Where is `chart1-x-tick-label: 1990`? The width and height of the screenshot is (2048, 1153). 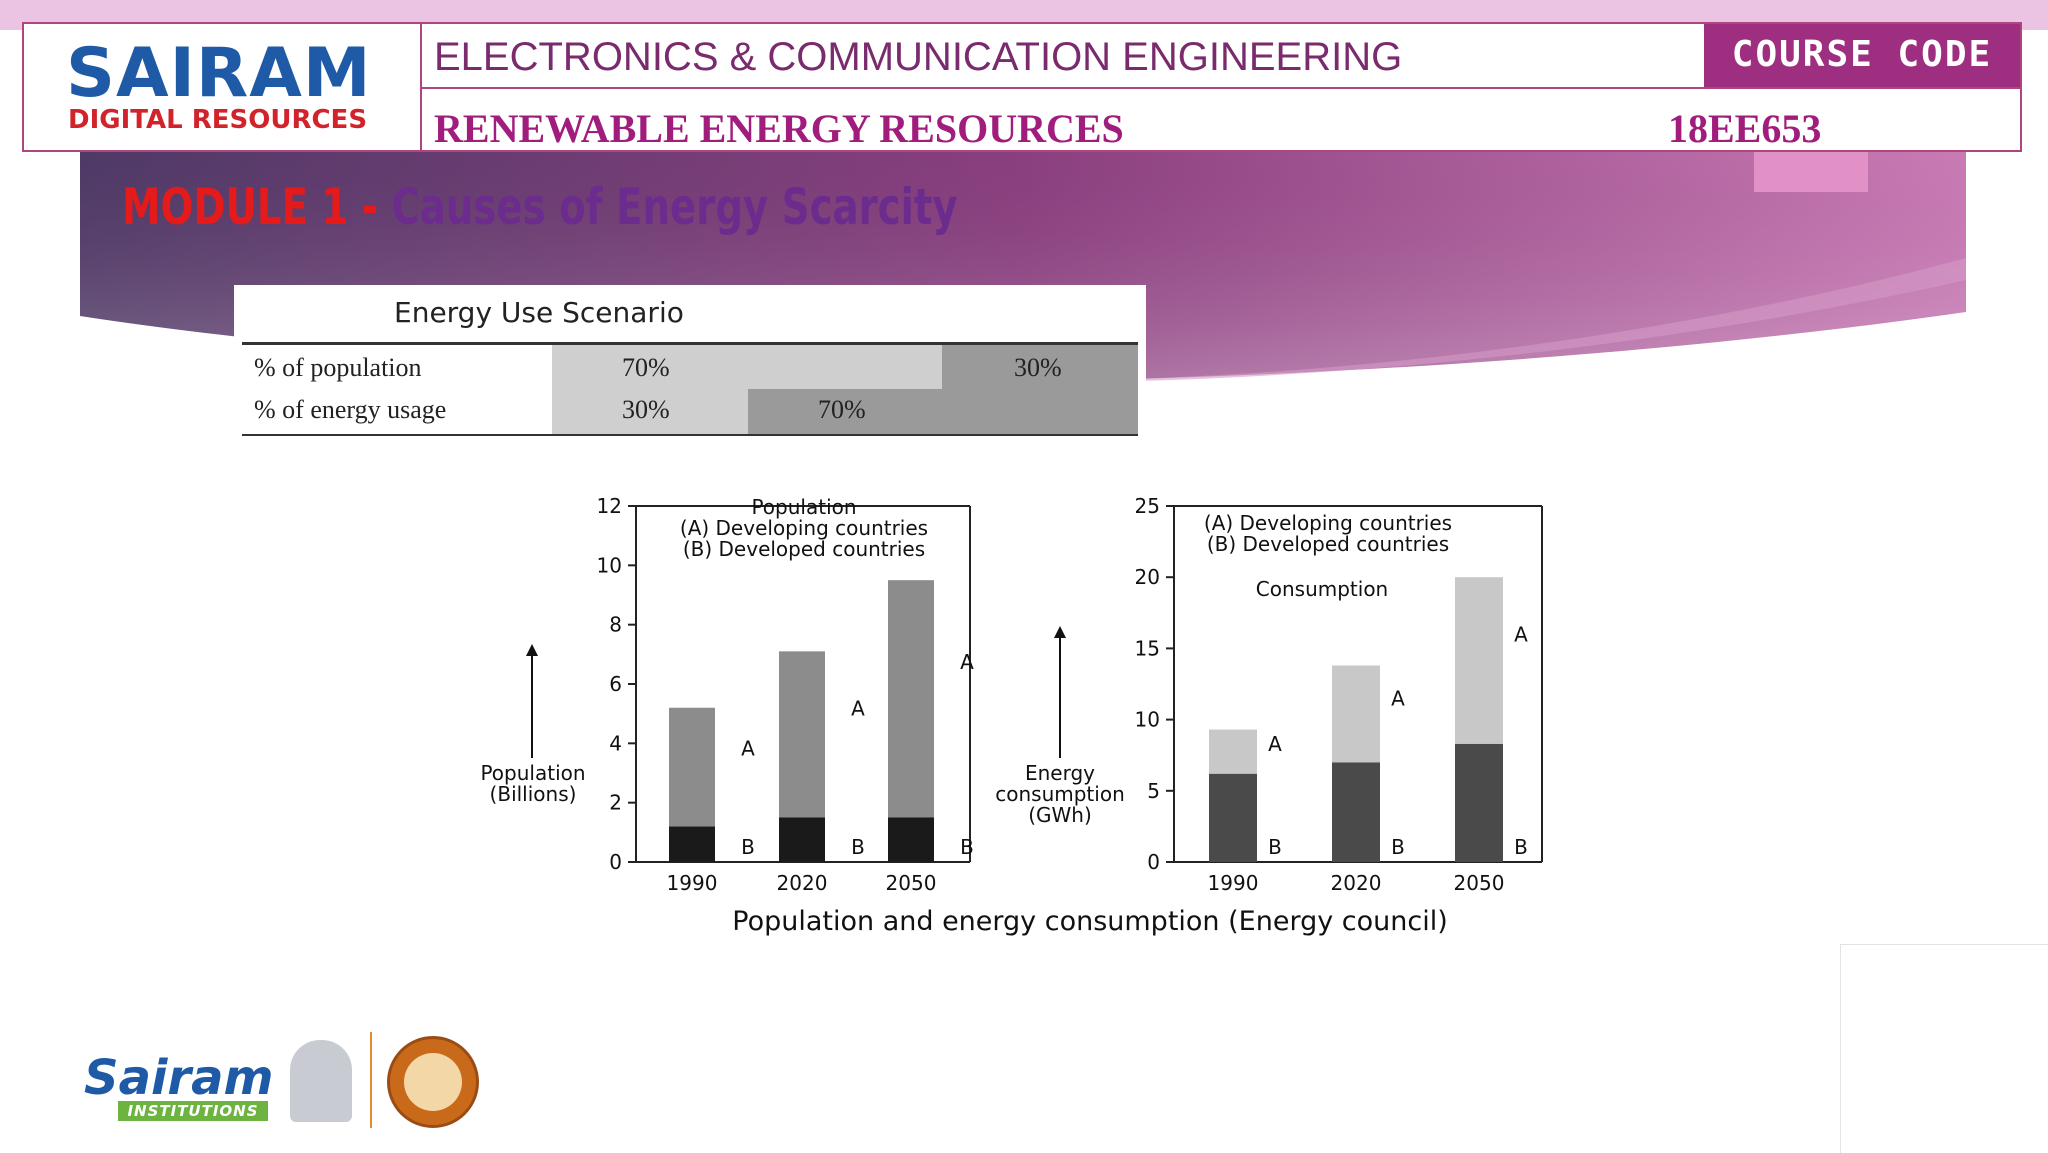 chart1-x-tick-label: 1990 is located at coordinates (692, 883).